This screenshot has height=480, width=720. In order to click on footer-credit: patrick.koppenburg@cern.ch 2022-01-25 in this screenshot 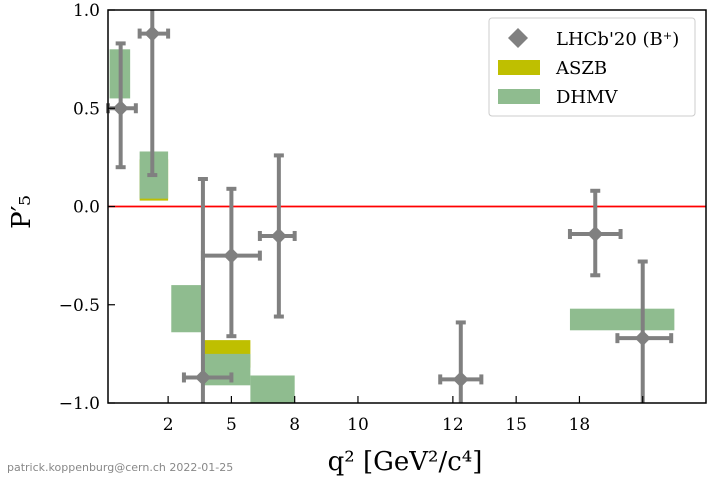, I will do `click(120, 467)`.